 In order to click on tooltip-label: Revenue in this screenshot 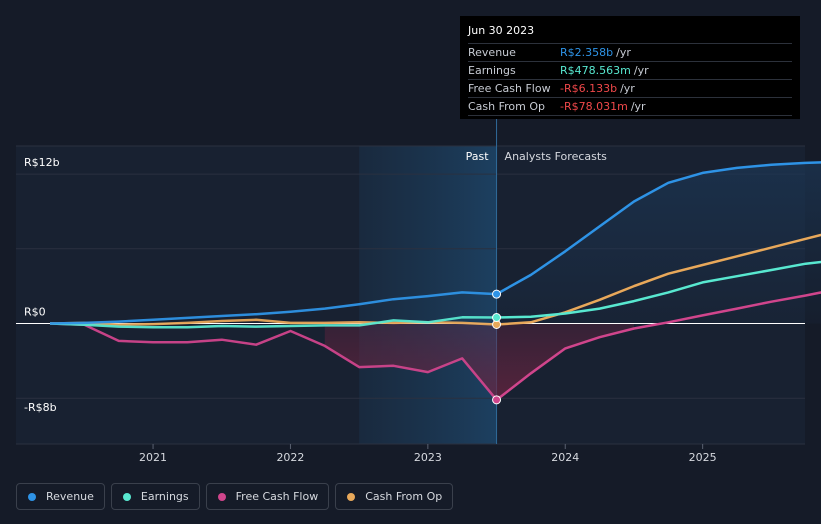, I will do `click(492, 52)`.